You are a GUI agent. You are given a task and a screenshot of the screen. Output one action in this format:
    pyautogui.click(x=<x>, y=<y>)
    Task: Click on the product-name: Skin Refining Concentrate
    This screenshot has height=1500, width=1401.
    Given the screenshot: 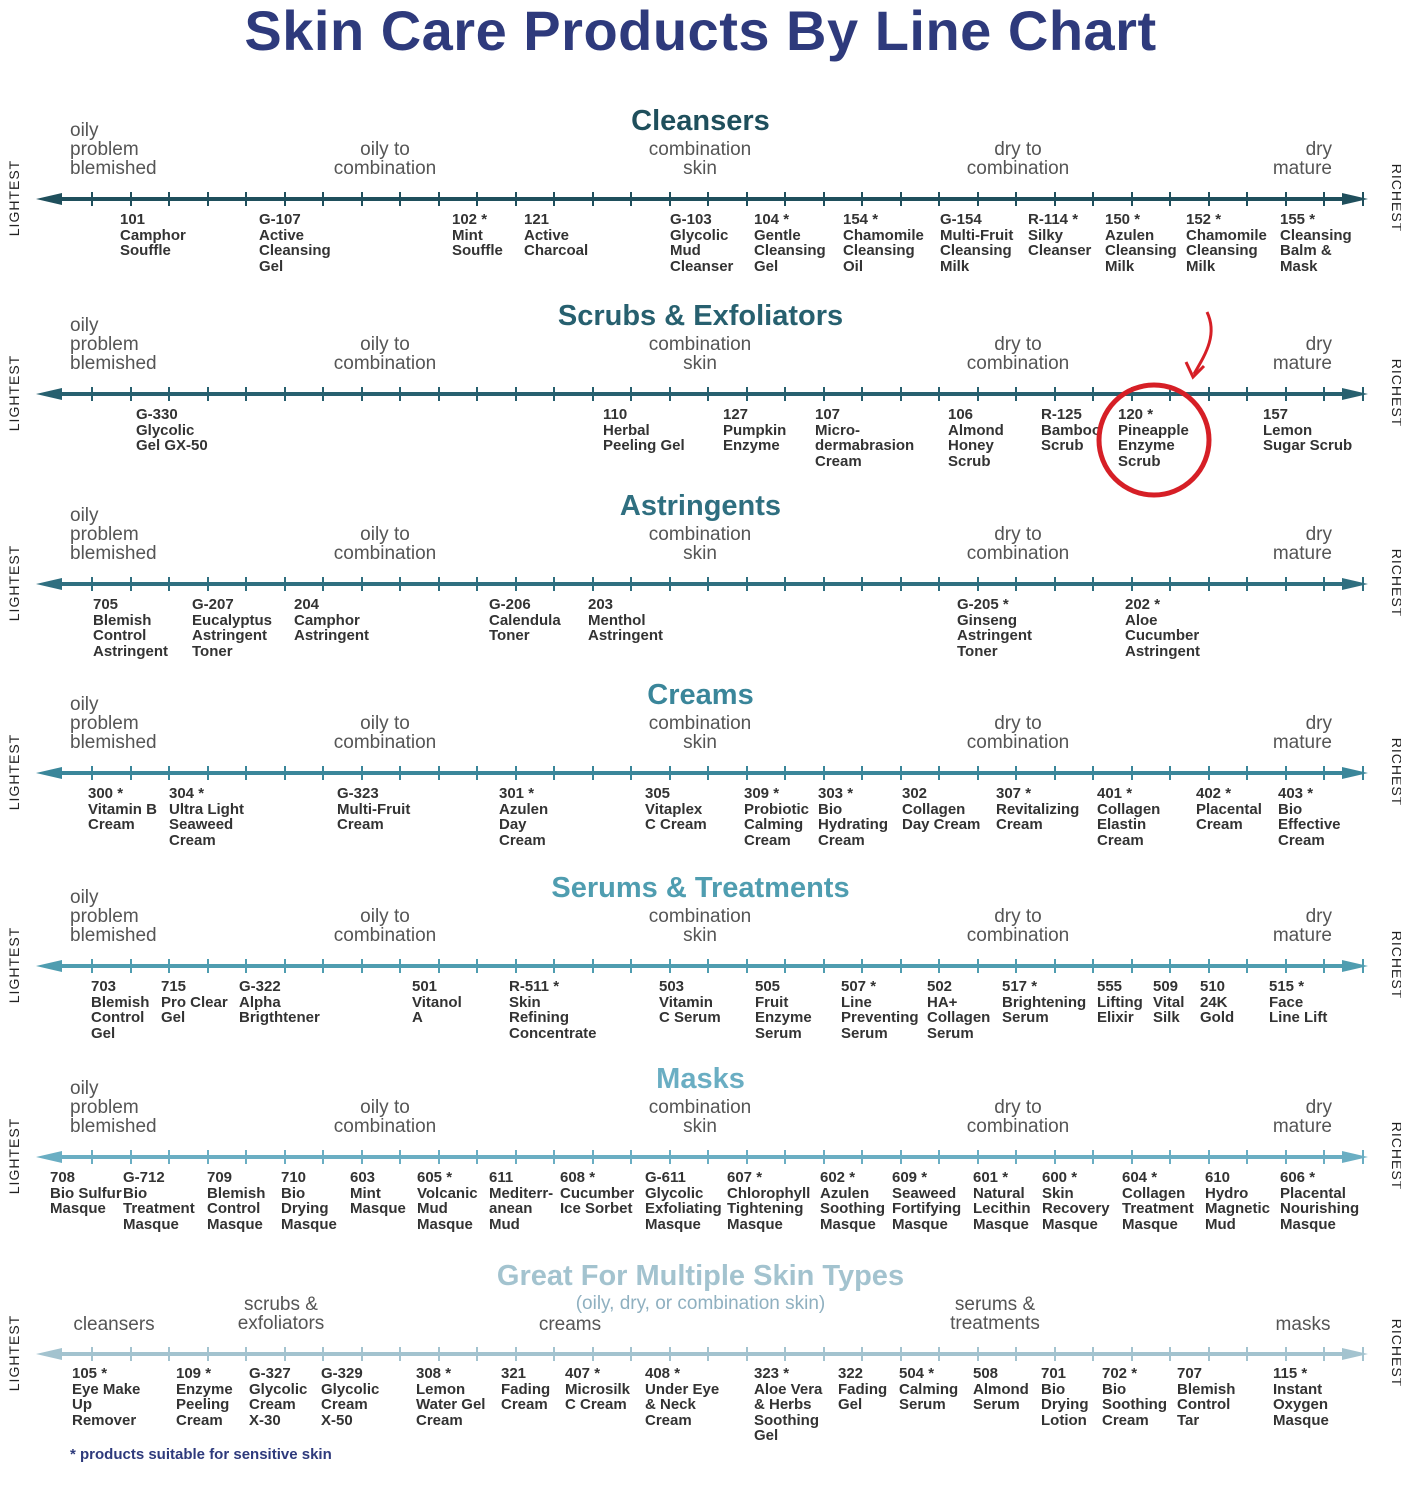 What is the action you would take?
    pyautogui.click(x=553, y=1017)
    